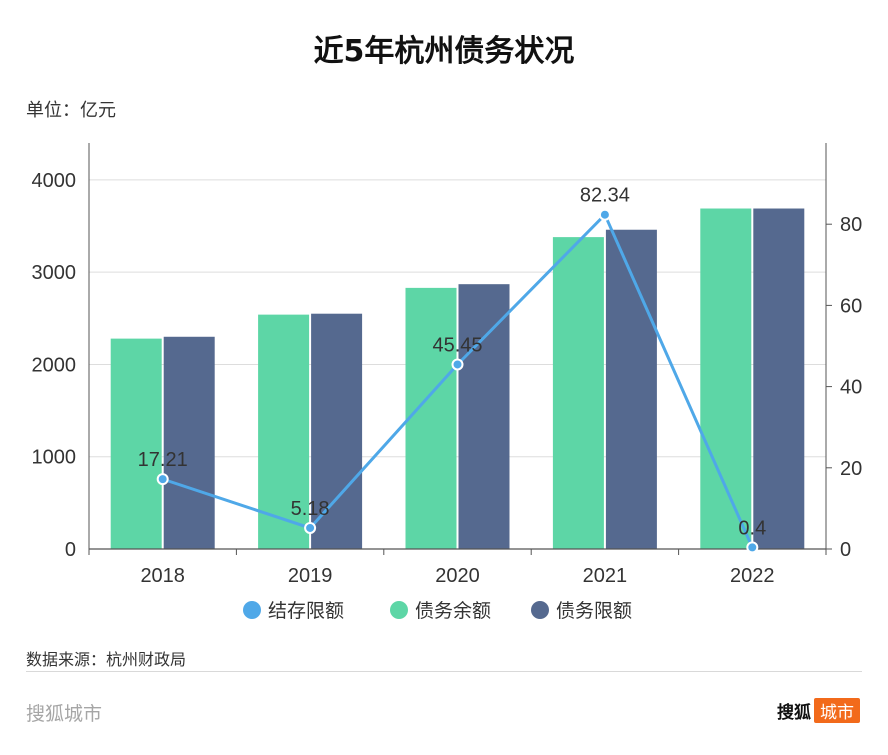  I want to click on sohu-logo: 搜狐 城市, so click(818, 710).